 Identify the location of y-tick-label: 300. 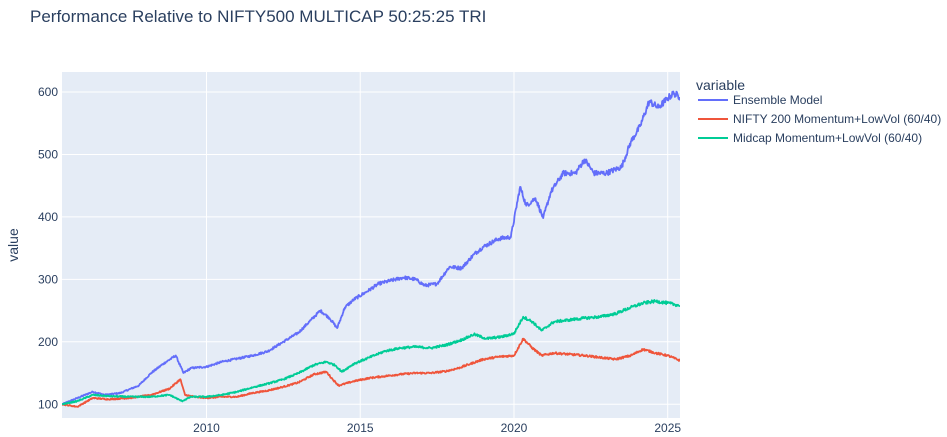
(48, 279).